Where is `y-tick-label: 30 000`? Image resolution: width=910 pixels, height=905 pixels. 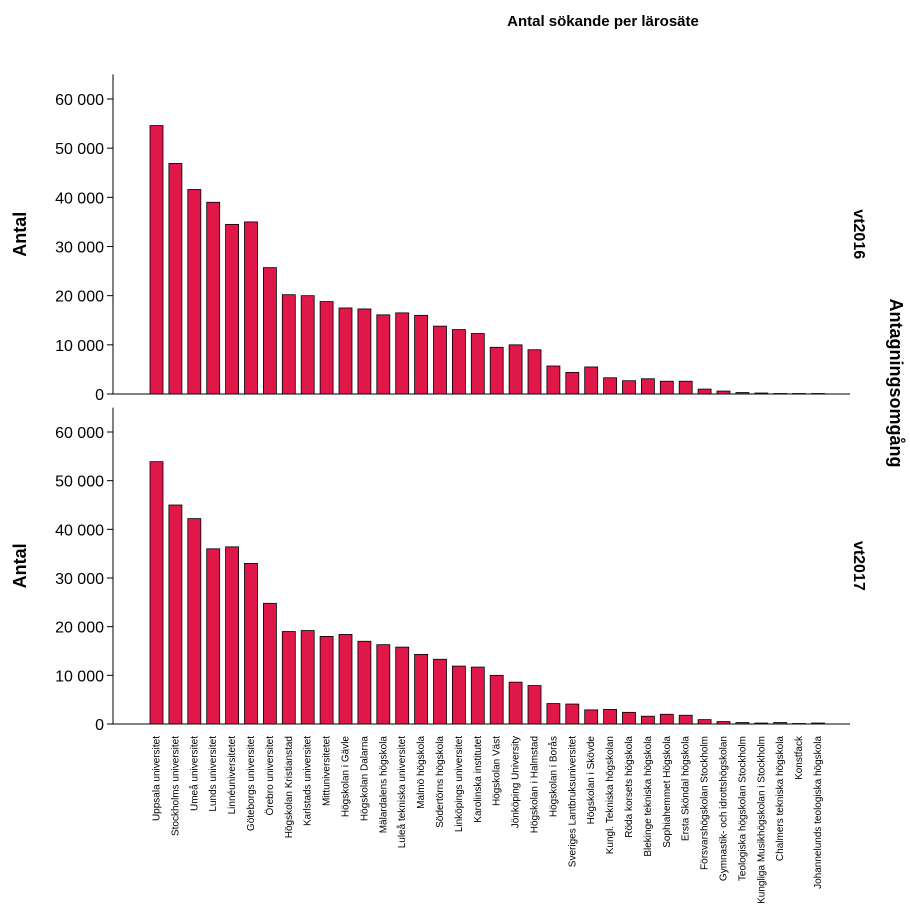
y-tick-label: 30 000 is located at coordinates (79, 248).